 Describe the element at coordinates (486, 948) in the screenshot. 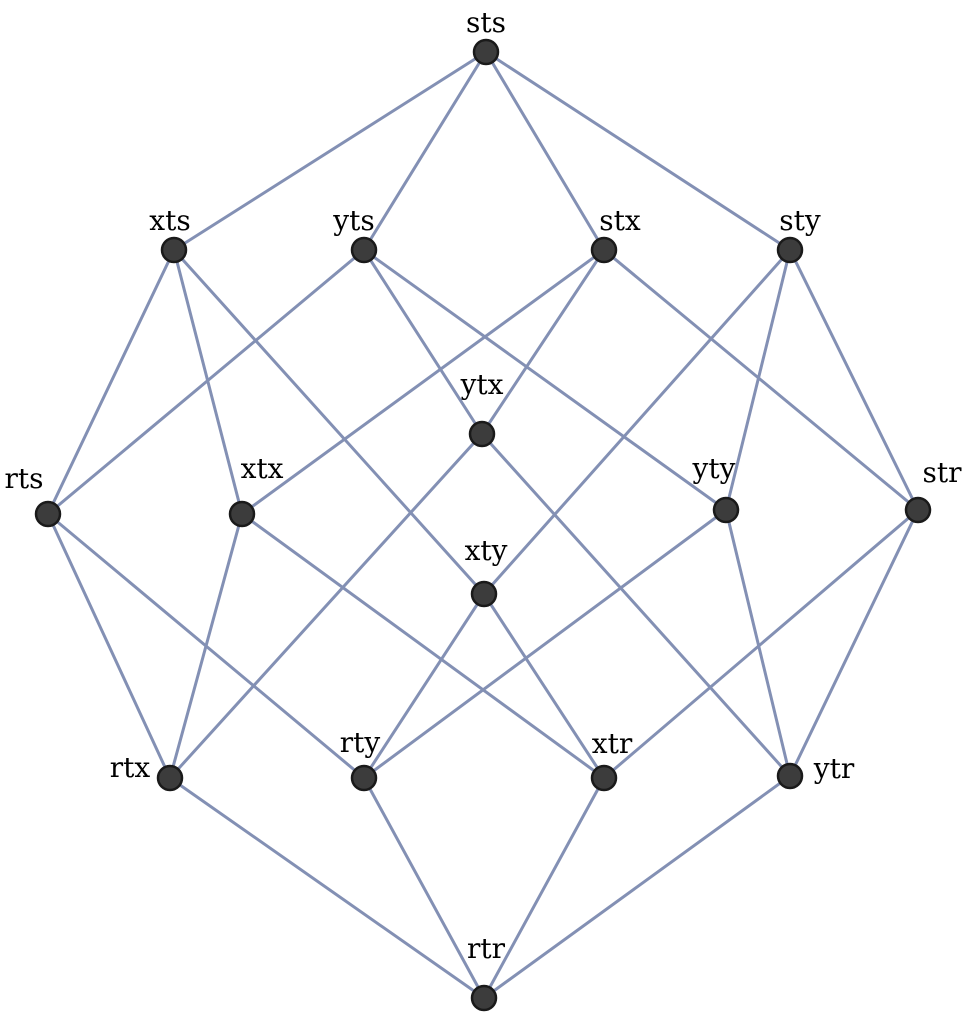

I see `node-label-rtr: rtr` at that location.